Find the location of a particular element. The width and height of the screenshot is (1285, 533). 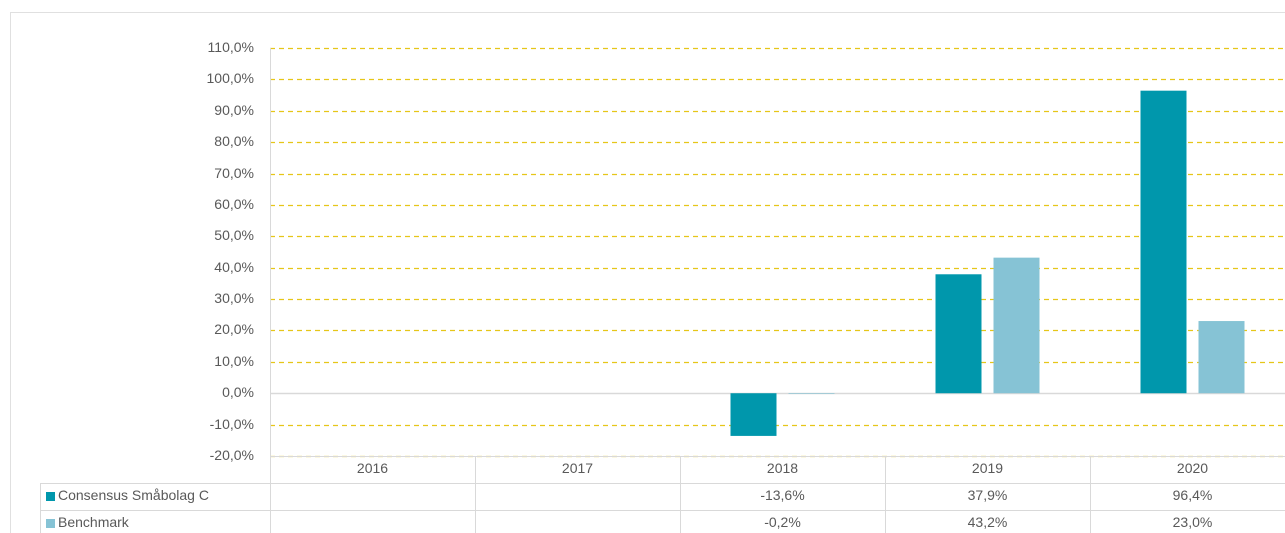

y-tick-label: -20,0% is located at coordinates (232, 455).